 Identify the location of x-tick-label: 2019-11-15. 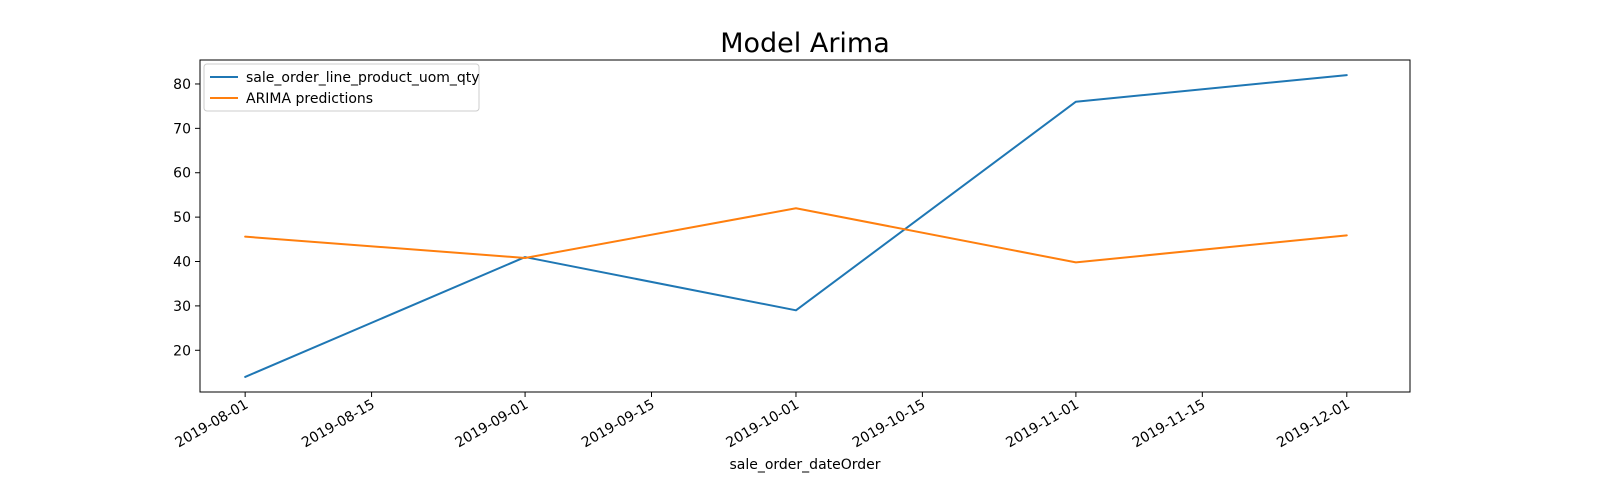
(1169, 424).